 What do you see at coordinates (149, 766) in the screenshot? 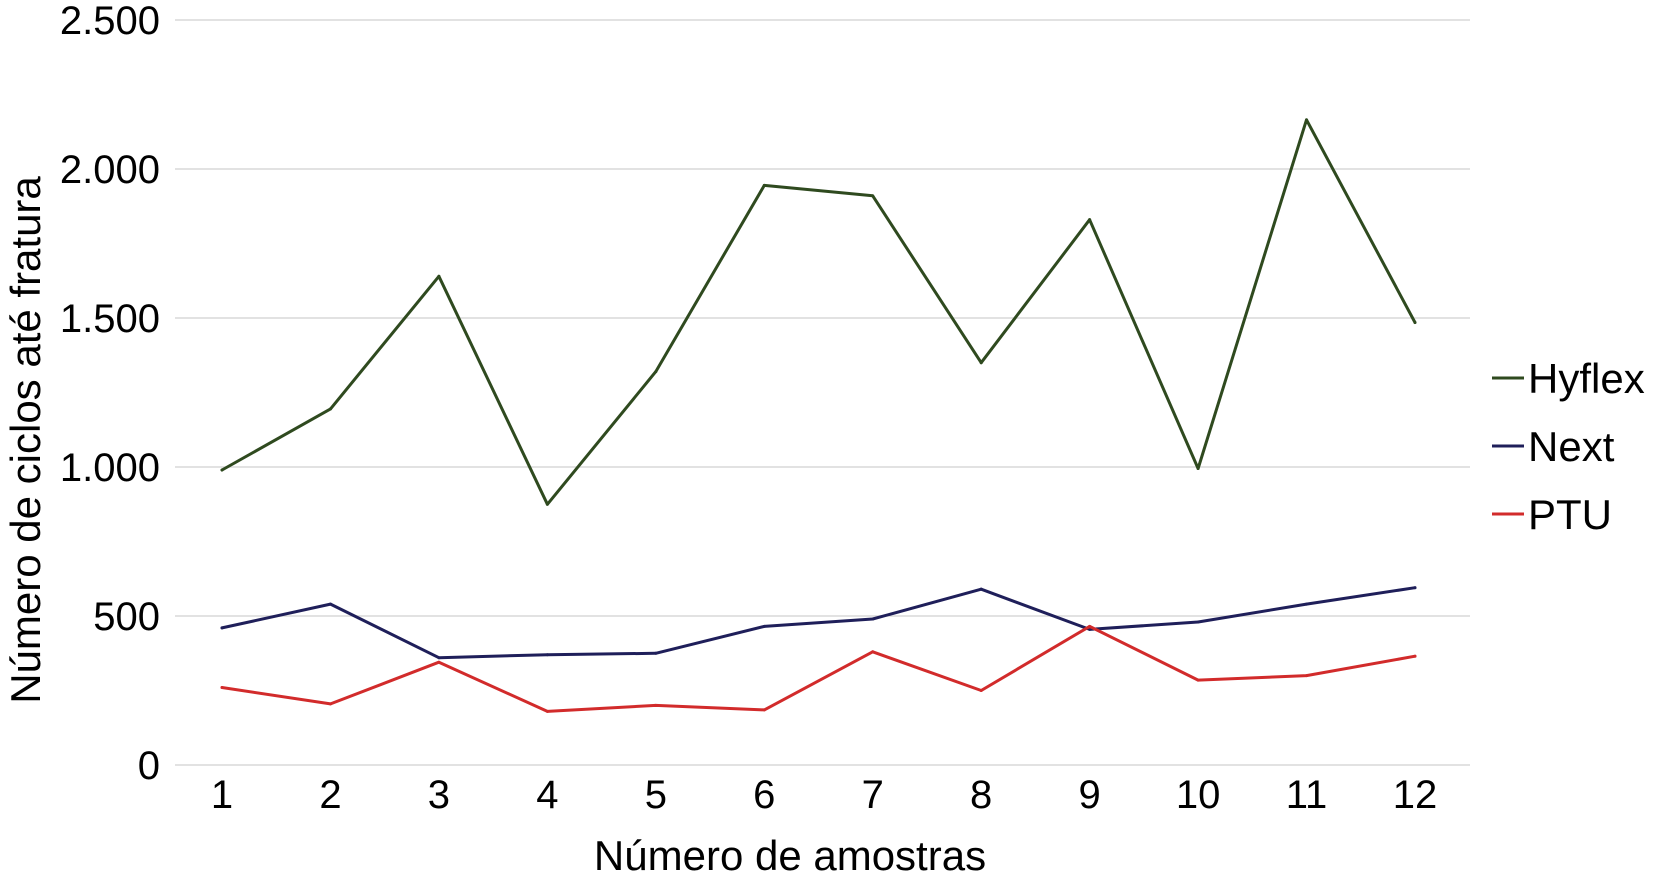
I see `y-tick-label-0: 0` at bounding box center [149, 766].